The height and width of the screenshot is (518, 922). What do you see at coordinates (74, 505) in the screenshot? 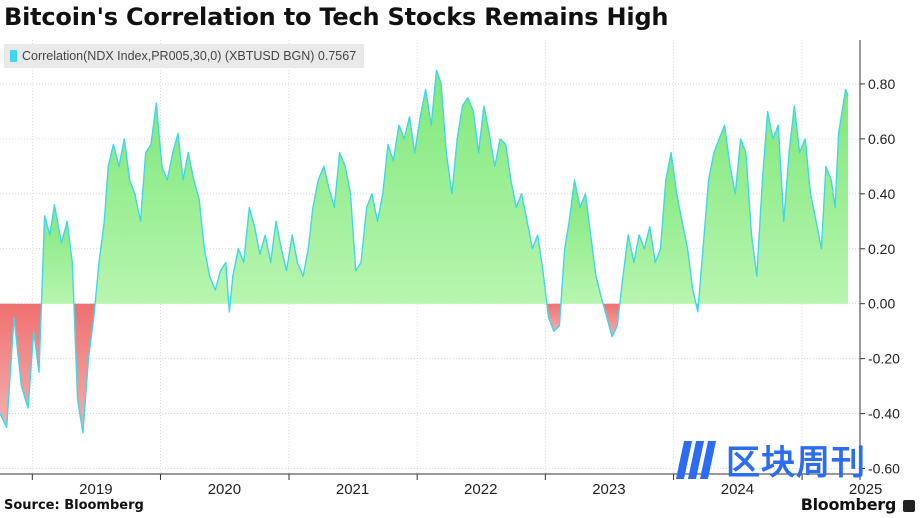
I see `source-note: Source: Bloomberg` at bounding box center [74, 505].